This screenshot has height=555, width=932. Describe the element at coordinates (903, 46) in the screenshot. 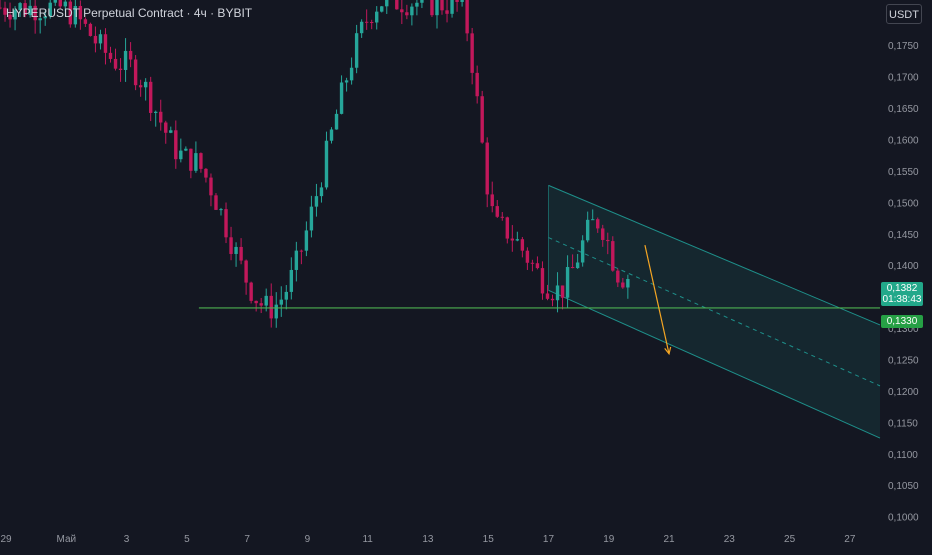

I see `price-tick-label: 0,1750` at that location.